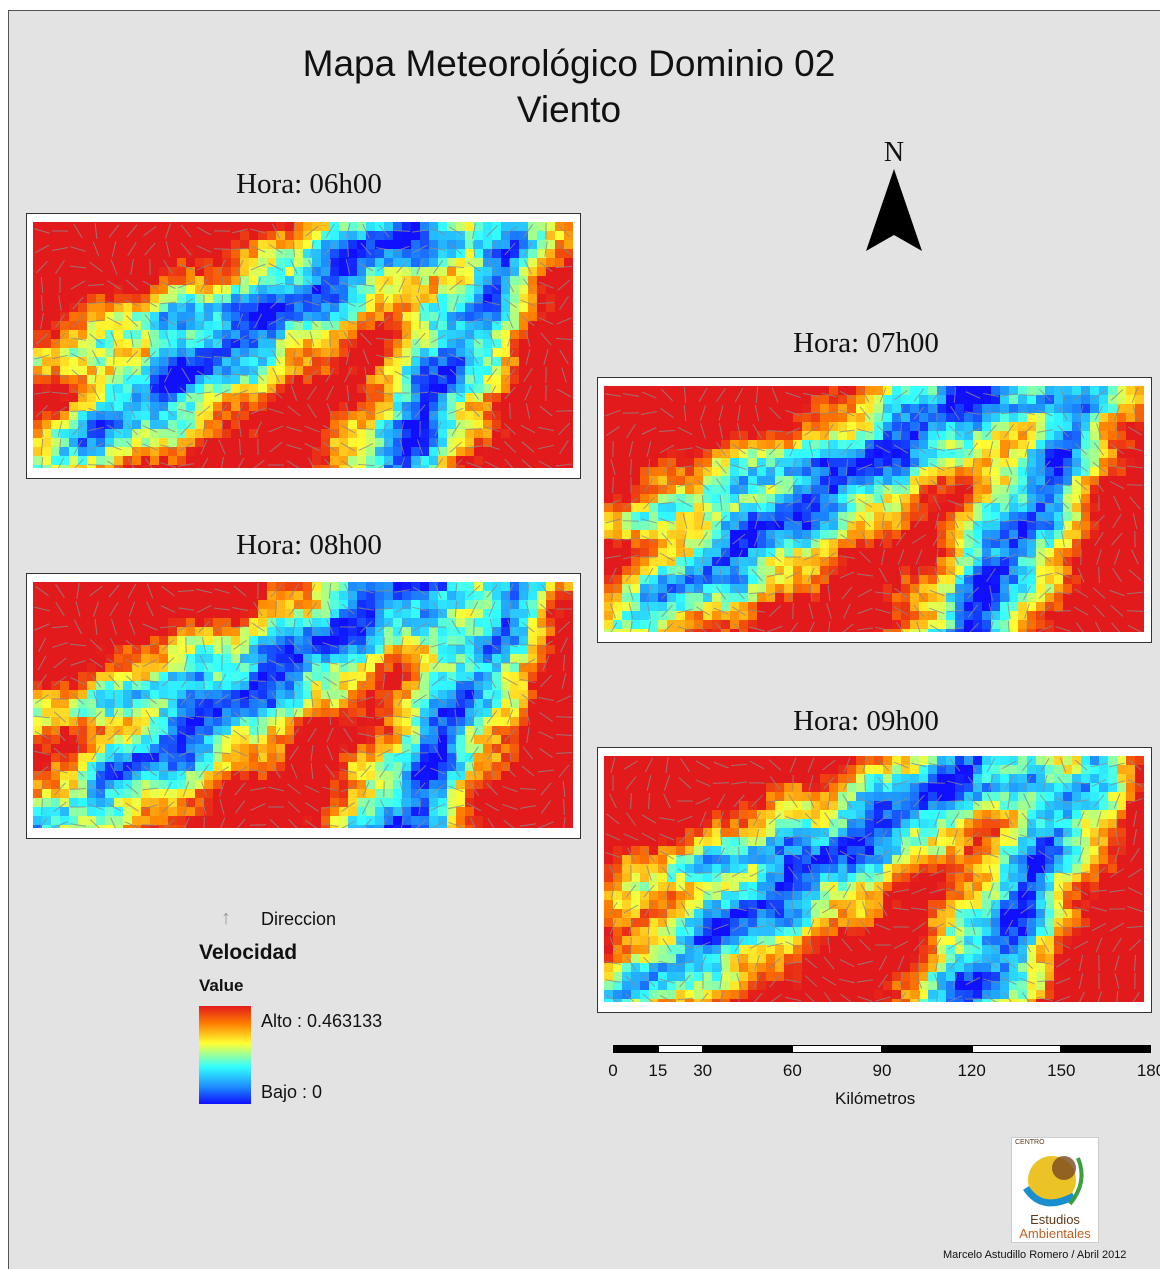 Image resolution: width=1160 pixels, height=1269 pixels. What do you see at coordinates (309, 184) in the screenshot?
I see `panel-label-06h00: Hora: 06h00` at bounding box center [309, 184].